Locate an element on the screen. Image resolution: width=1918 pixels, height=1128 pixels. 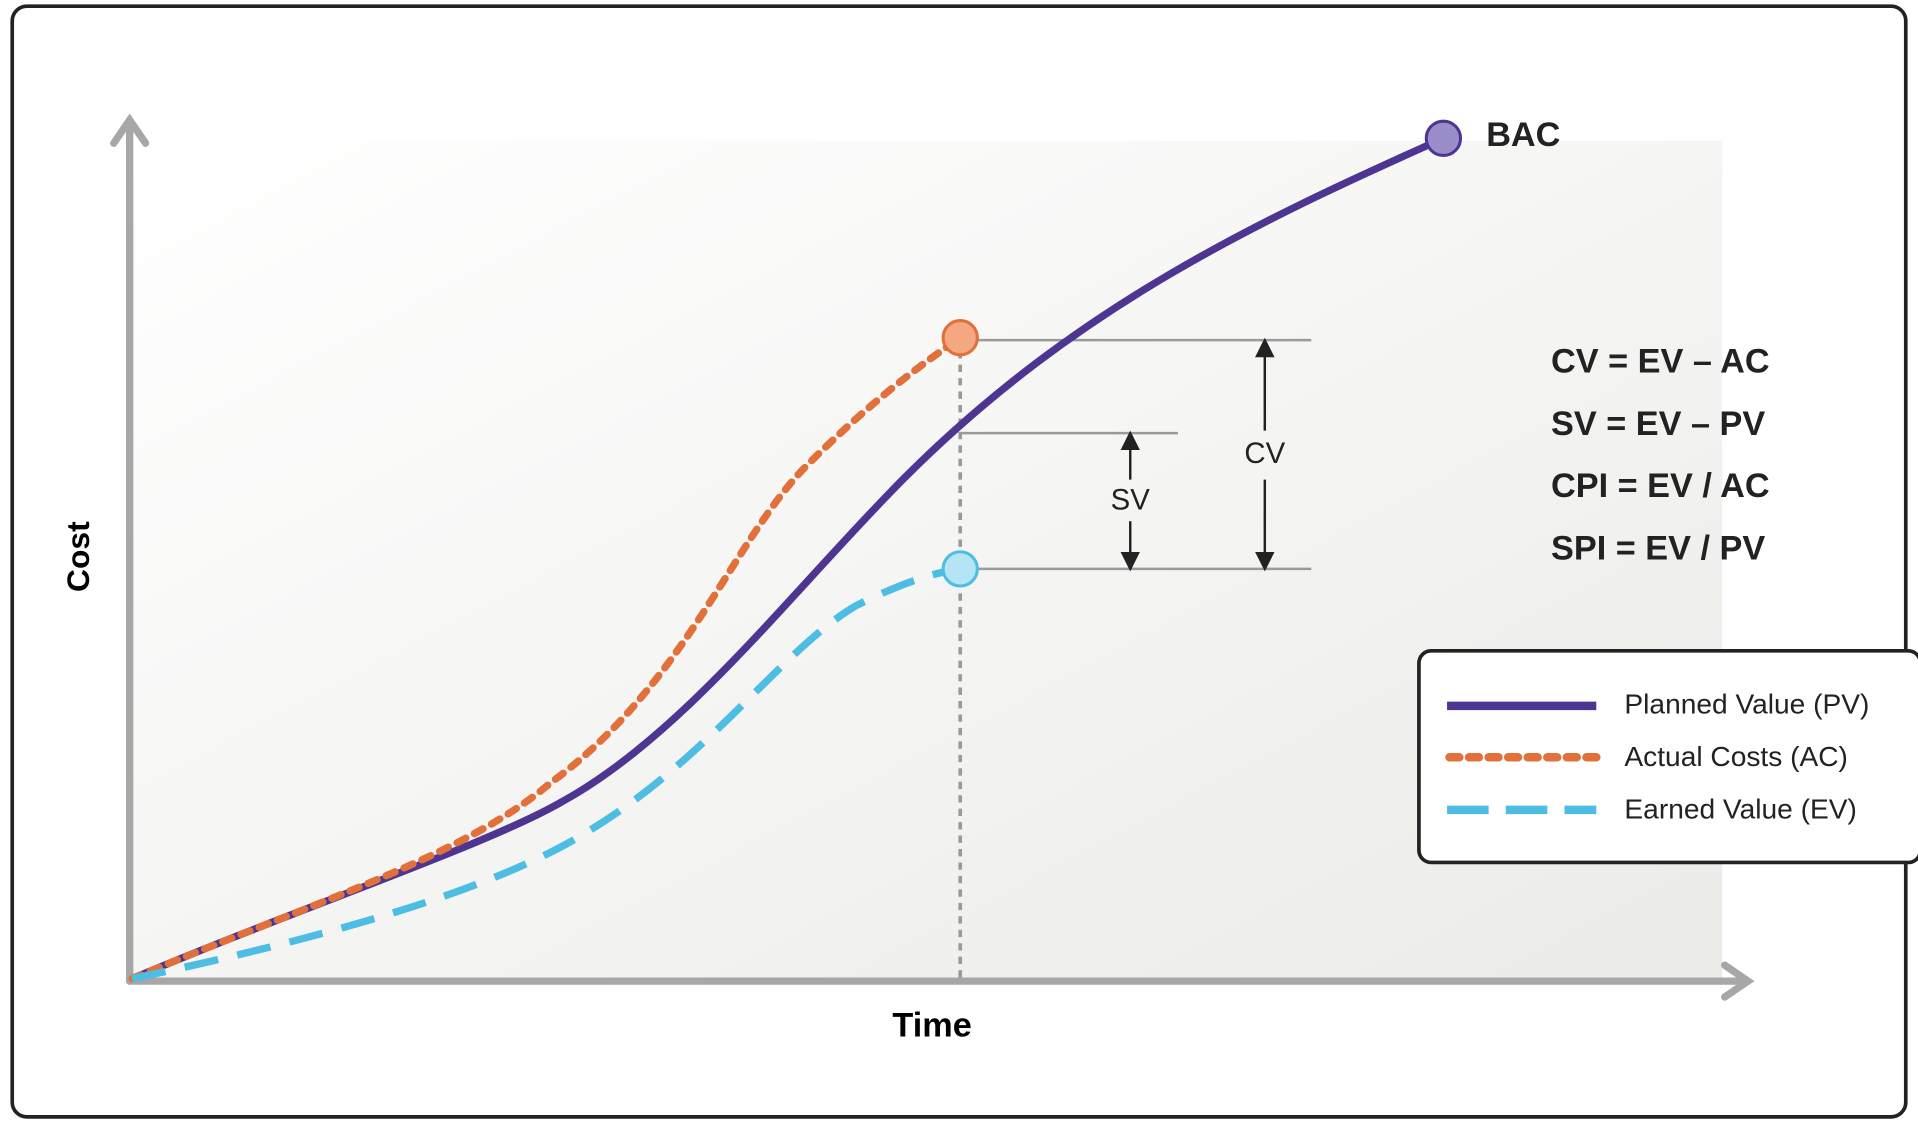
ac-point is located at coordinates (960, 338).